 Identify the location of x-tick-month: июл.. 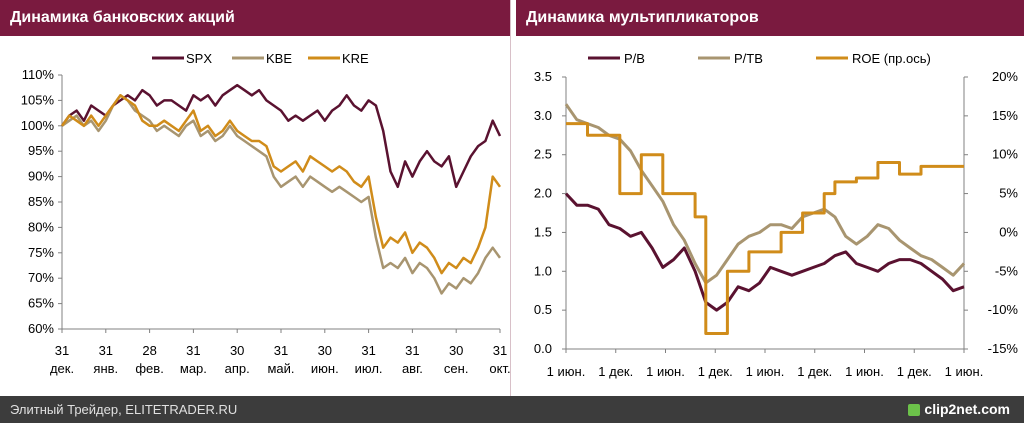
(369, 368).